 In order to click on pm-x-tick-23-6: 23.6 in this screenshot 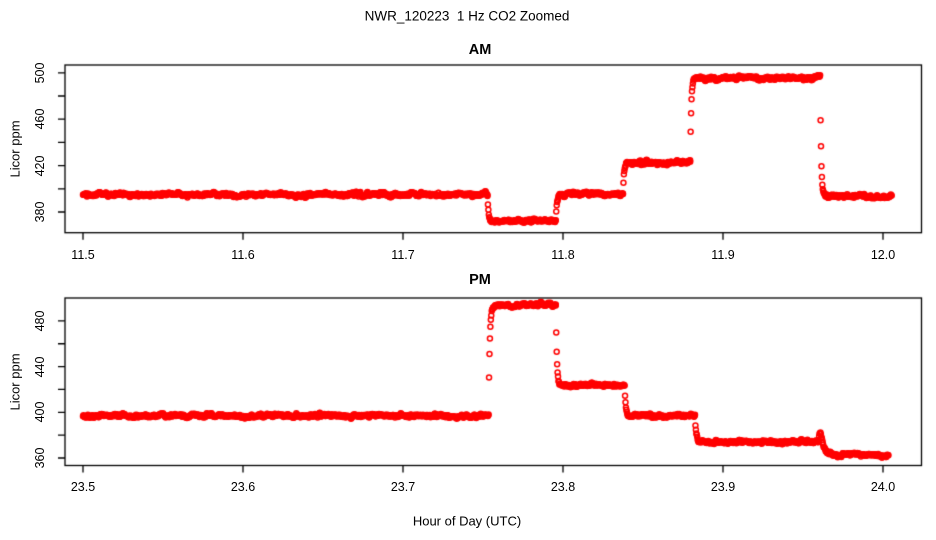, I will do `click(243, 487)`.